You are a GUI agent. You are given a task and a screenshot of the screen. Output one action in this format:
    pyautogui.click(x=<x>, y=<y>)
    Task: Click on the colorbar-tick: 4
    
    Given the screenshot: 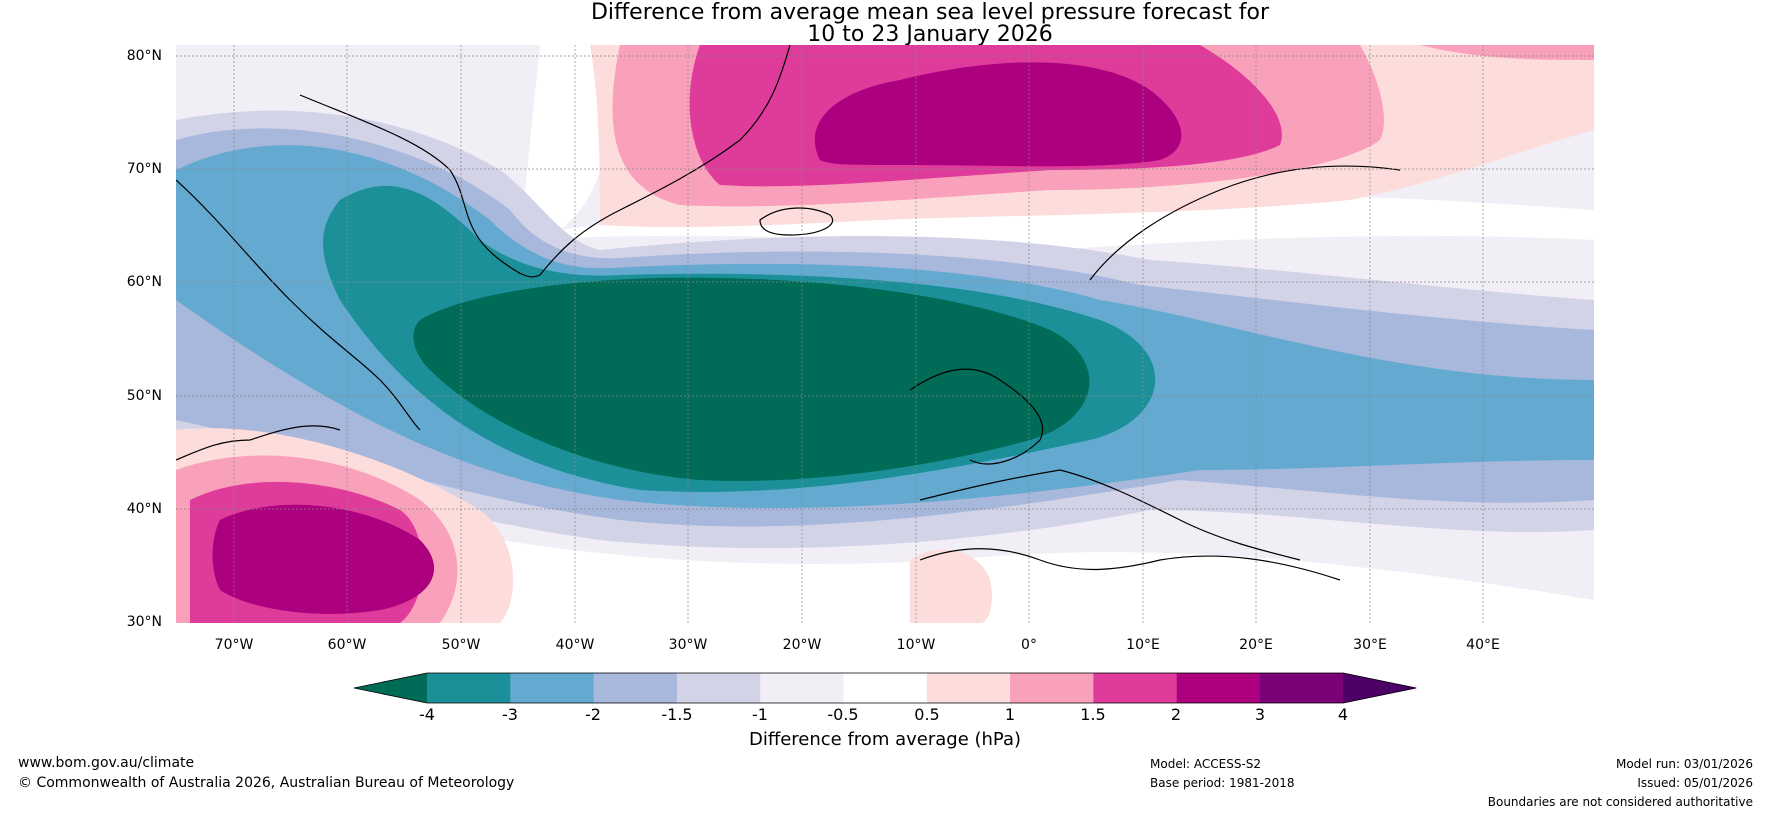 What is the action you would take?
    pyautogui.click(x=1343, y=714)
    